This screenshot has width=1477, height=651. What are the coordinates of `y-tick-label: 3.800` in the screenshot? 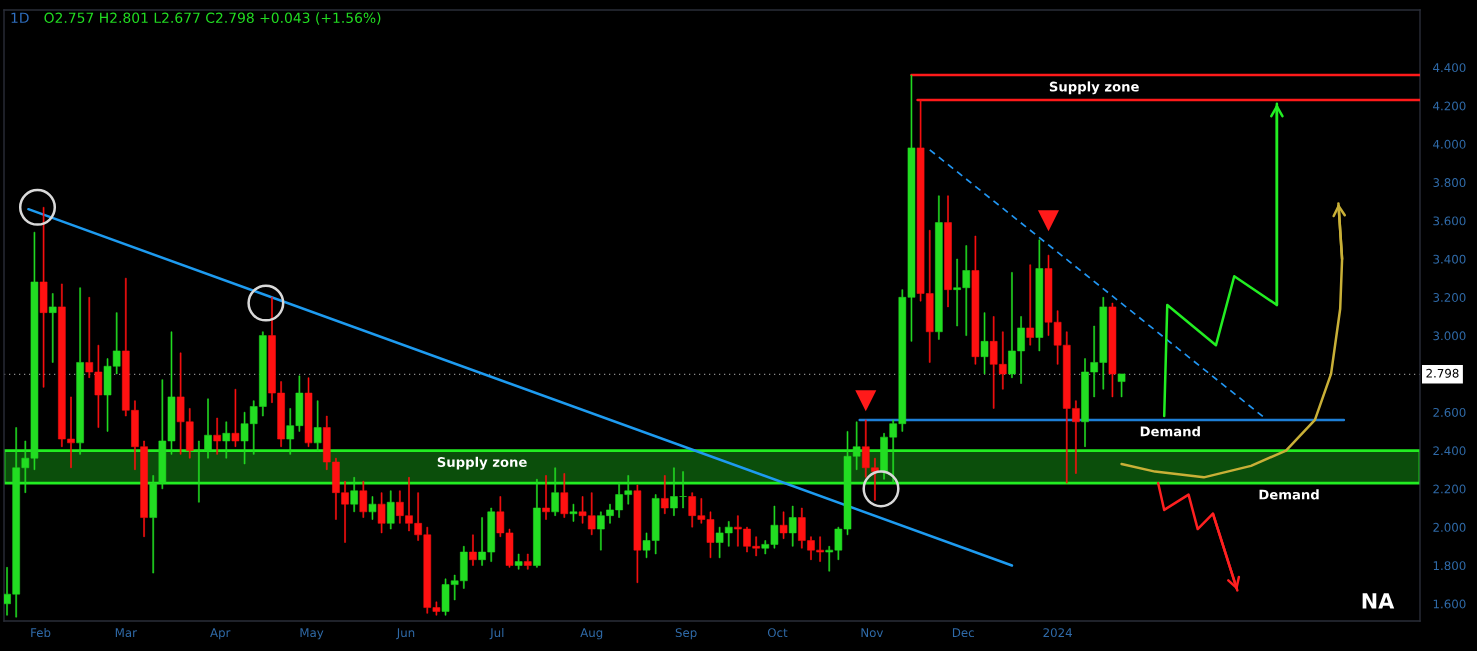 It's located at (1449, 183).